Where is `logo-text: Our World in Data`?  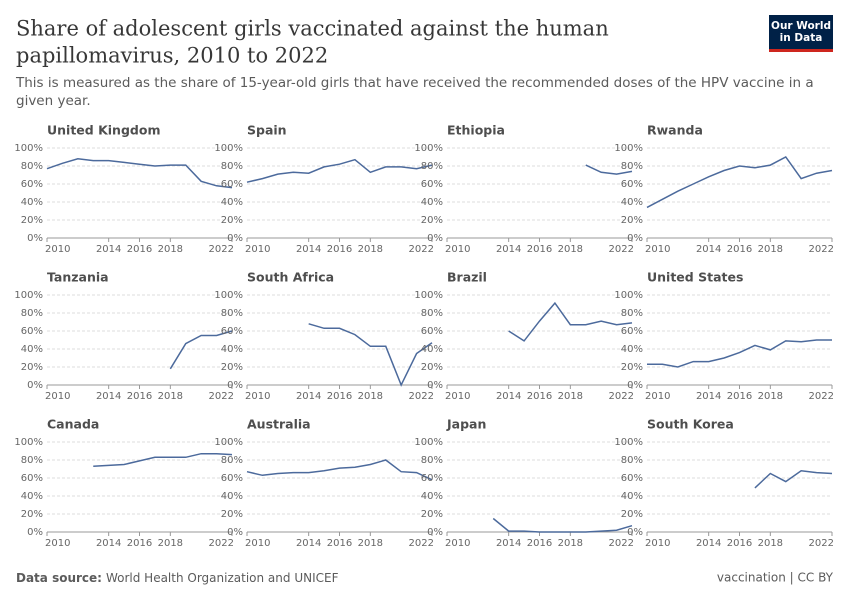 logo-text: Our World in Data is located at coordinates (801, 32).